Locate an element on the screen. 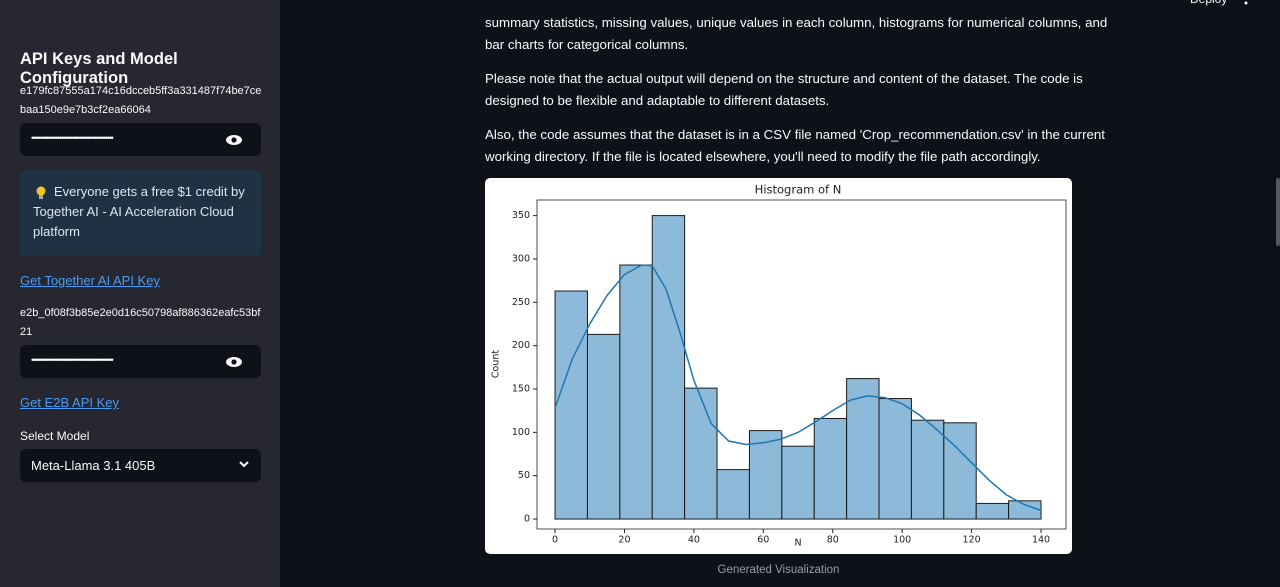 The width and height of the screenshot is (1280, 587). y-tick-label: 150 is located at coordinates (521, 388).